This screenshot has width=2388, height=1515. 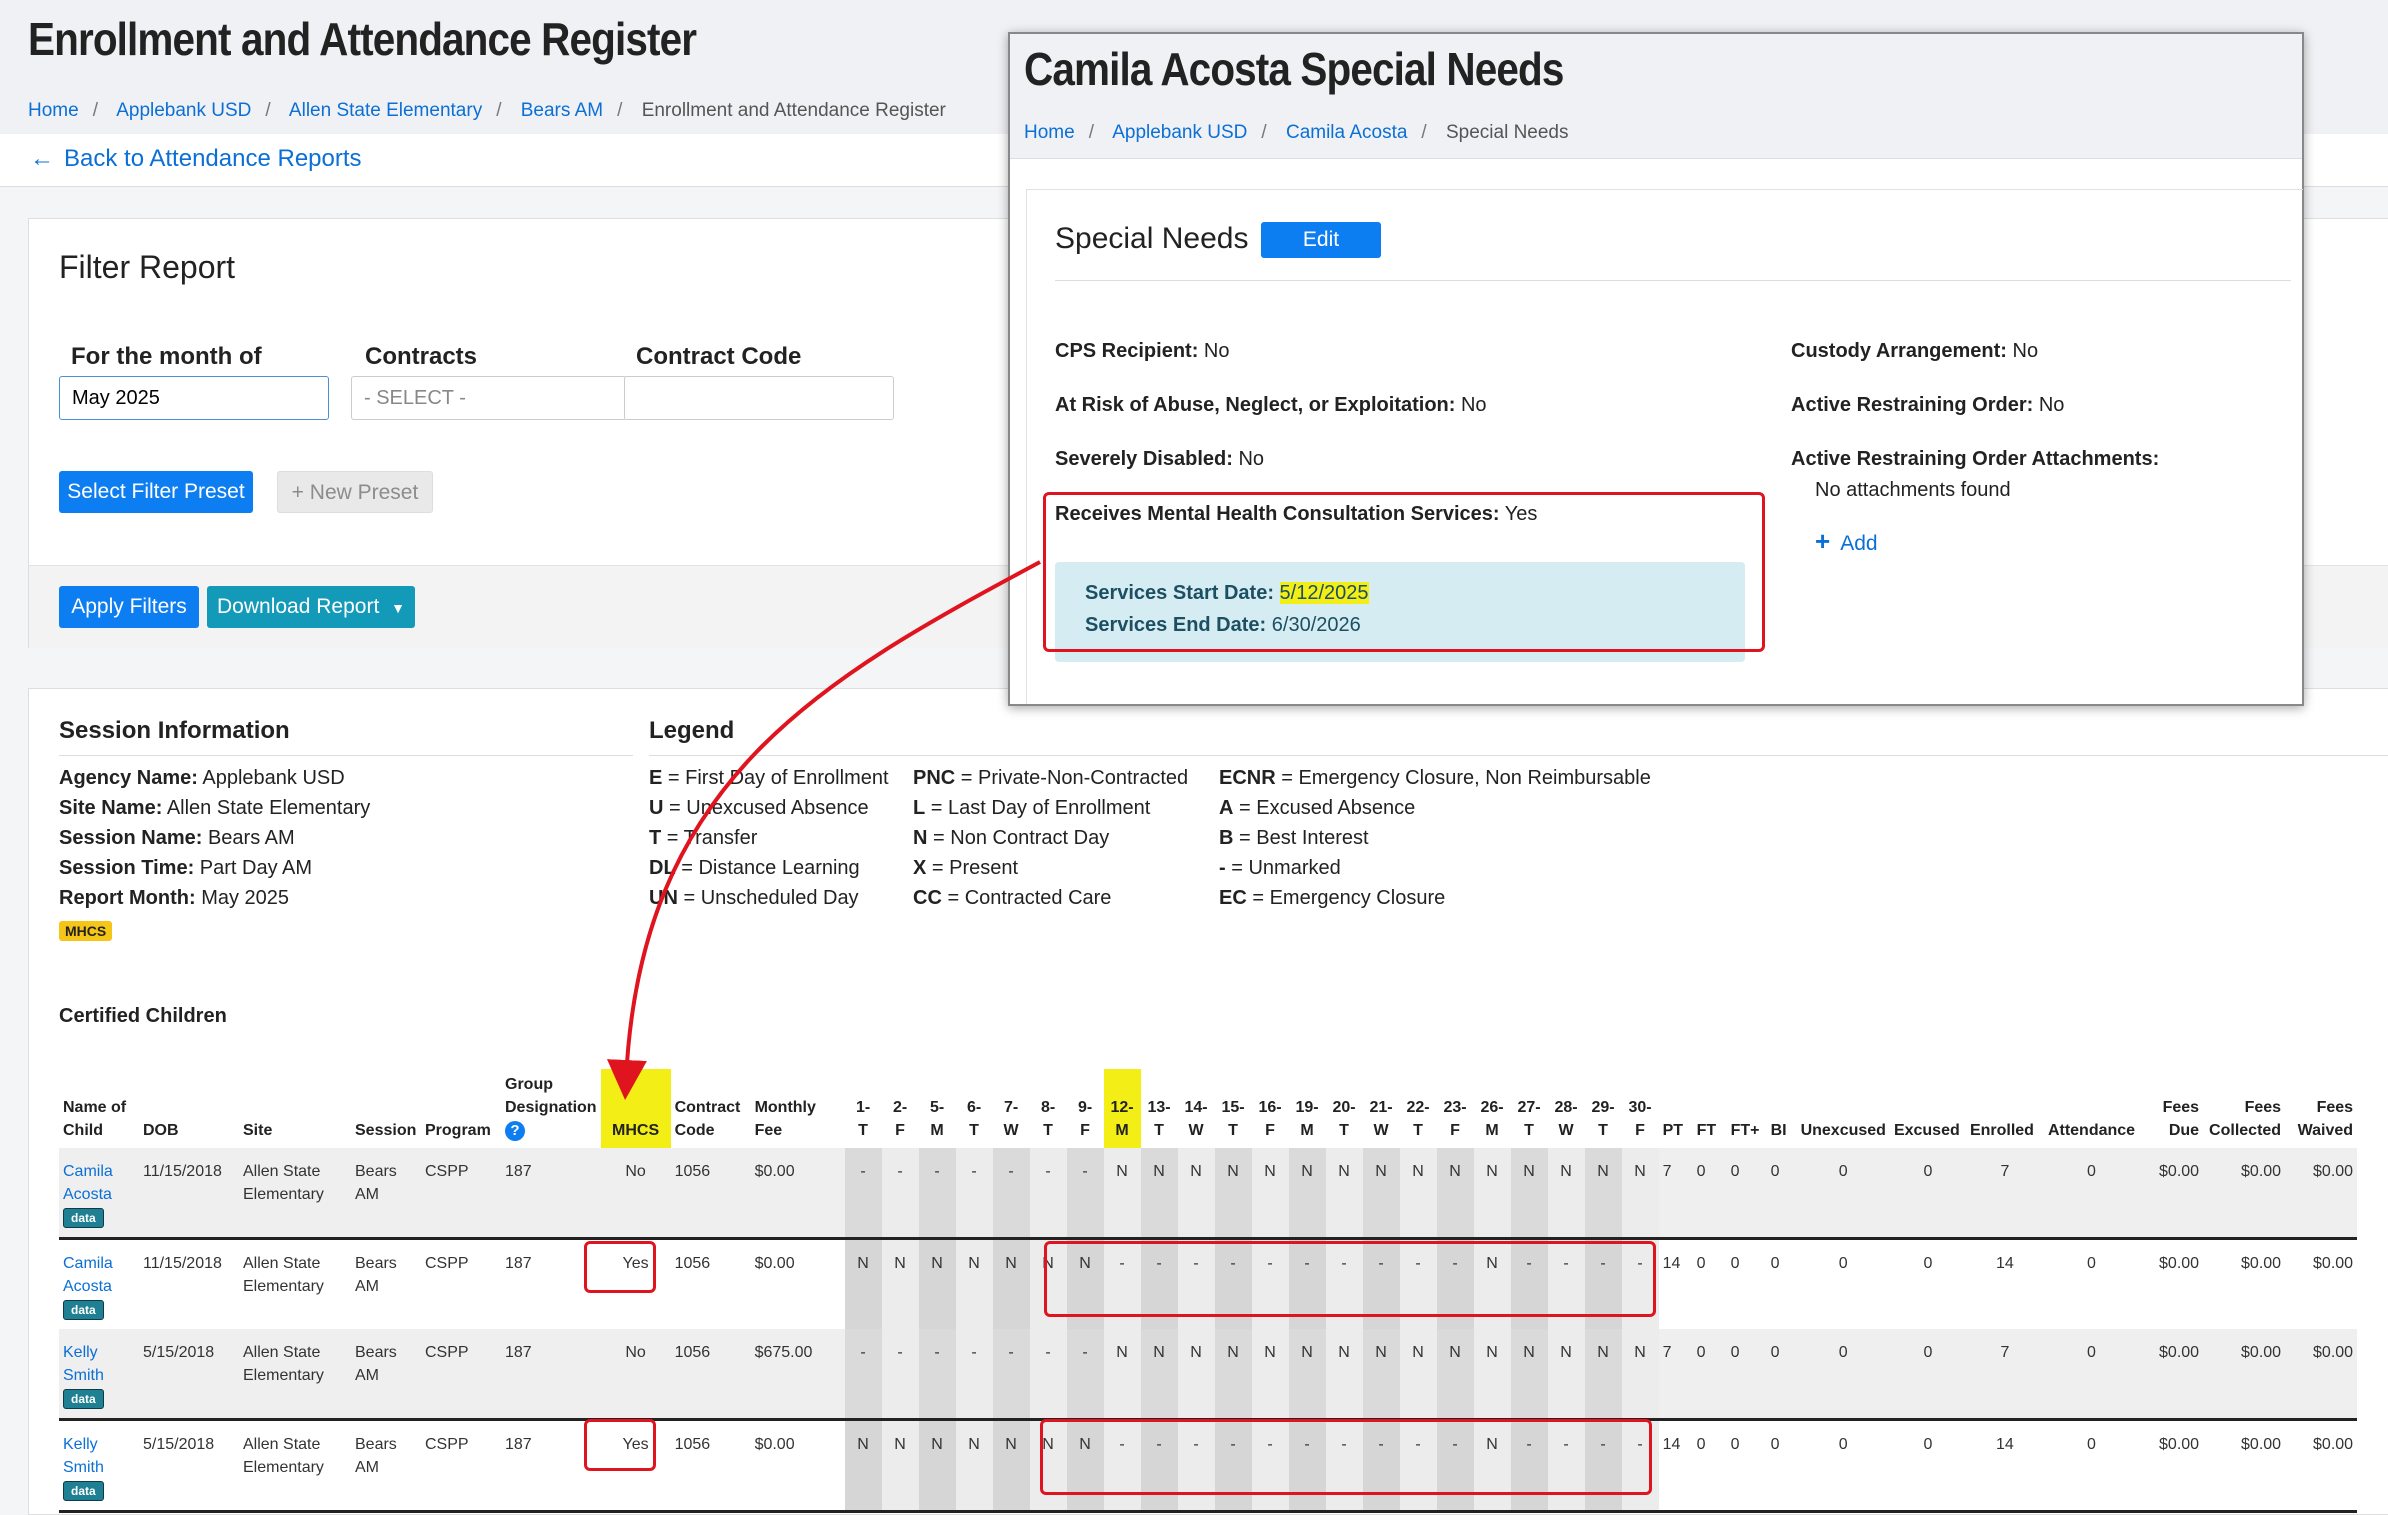 What do you see at coordinates (2245, 1119) in the screenshot?
I see `header-fees-collected: Fees Collected` at bounding box center [2245, 1119].